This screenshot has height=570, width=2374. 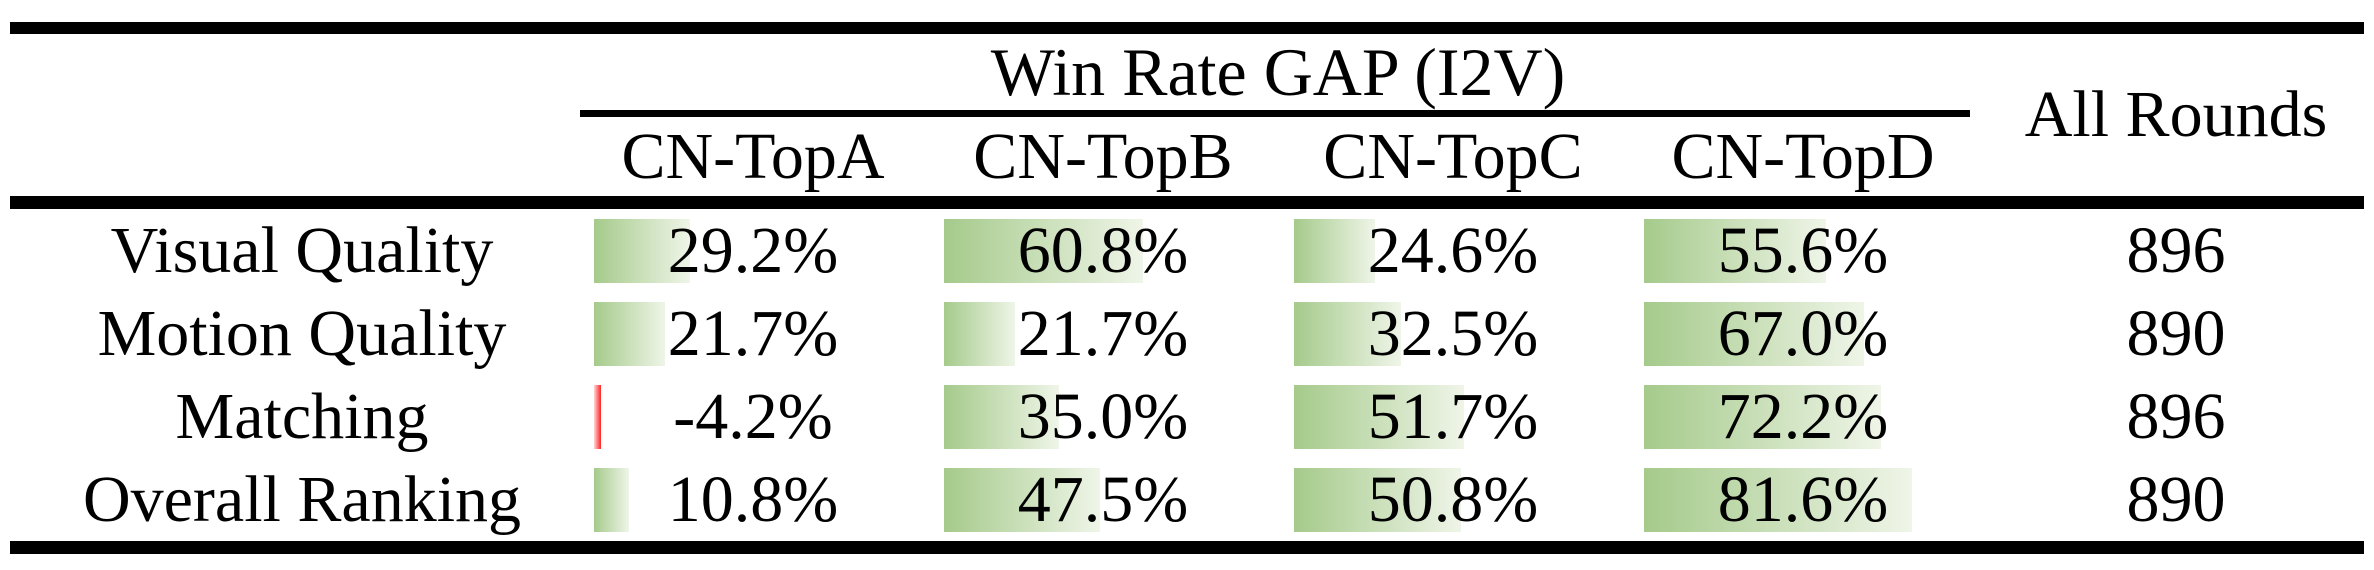 I want to click on win-rate-value: 32.5%, so click(x=1453, y=333).